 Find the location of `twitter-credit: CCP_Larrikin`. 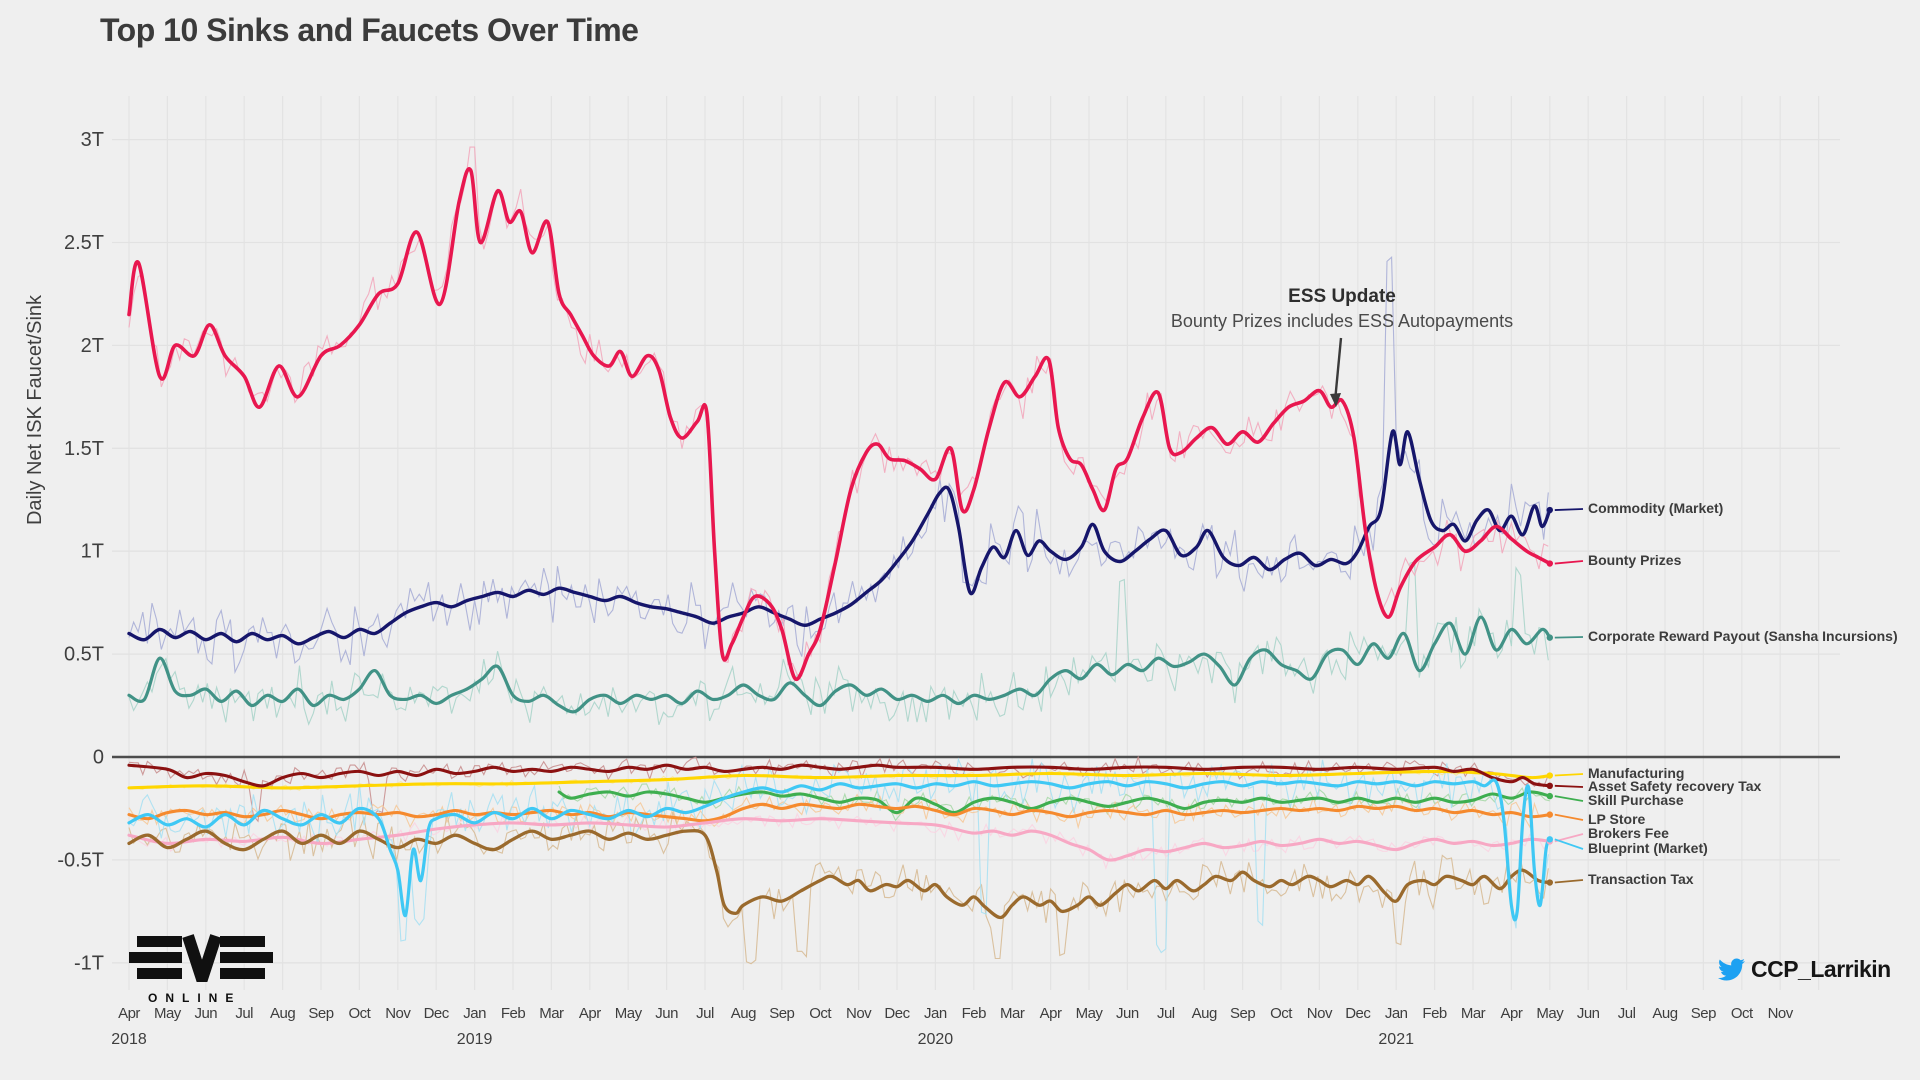

twitter-credit: CCP_Larrikin is located at coordinates (1804, 969).